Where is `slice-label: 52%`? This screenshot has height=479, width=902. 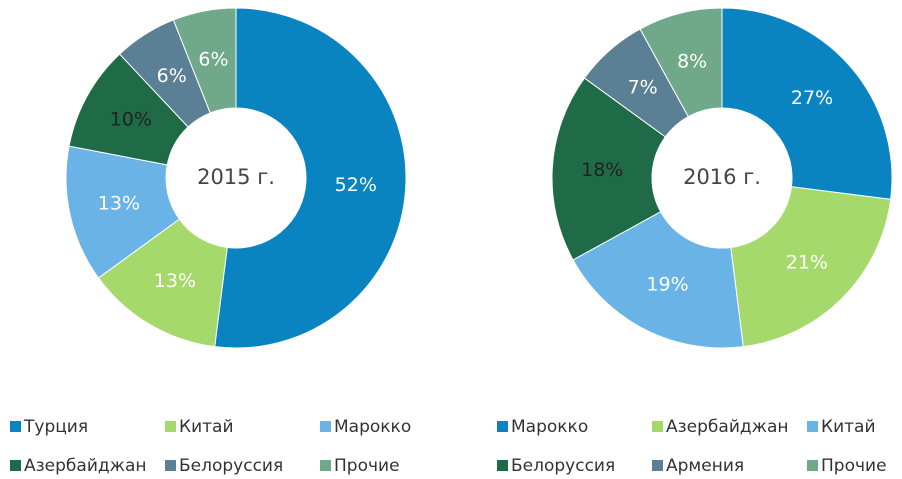 slice-label: 52% is located at coordinates (356, 185).